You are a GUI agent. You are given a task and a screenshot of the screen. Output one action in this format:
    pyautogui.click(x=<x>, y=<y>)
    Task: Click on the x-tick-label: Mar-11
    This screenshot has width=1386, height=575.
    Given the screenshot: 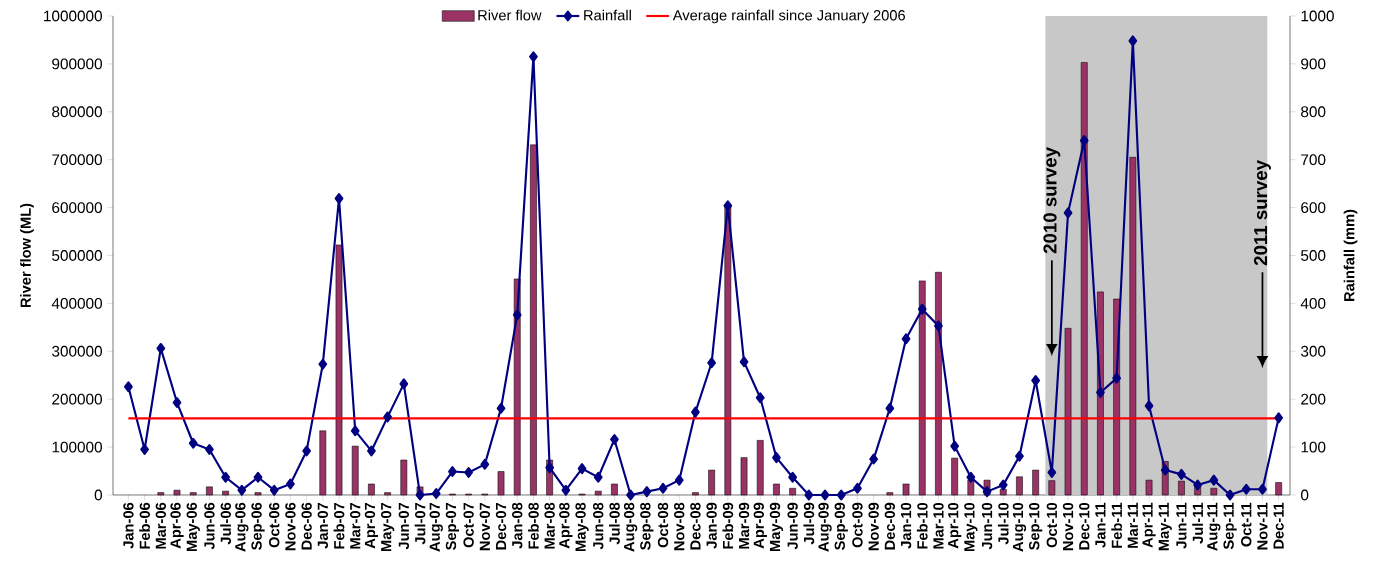 What is the action you would take?
    pyautogui.click(x=1132, y=525)
    